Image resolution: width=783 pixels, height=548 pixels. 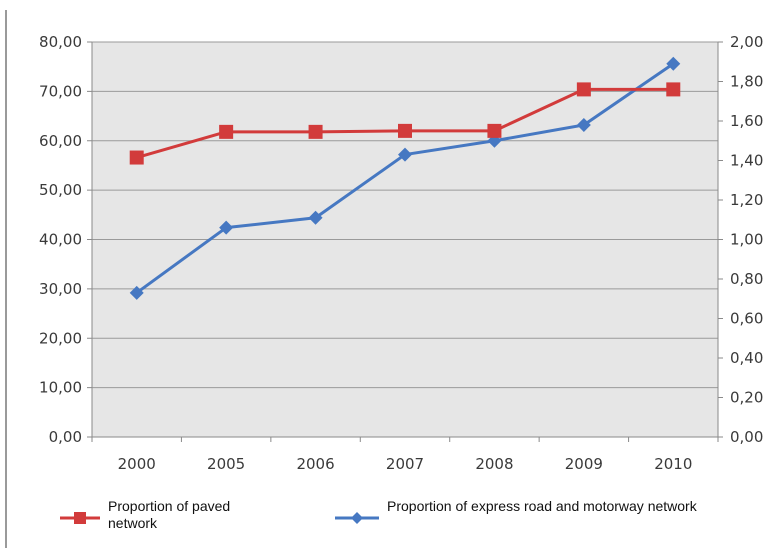 I want to click on y-left-tick-label: 20,00, so click(x=60, y=338).